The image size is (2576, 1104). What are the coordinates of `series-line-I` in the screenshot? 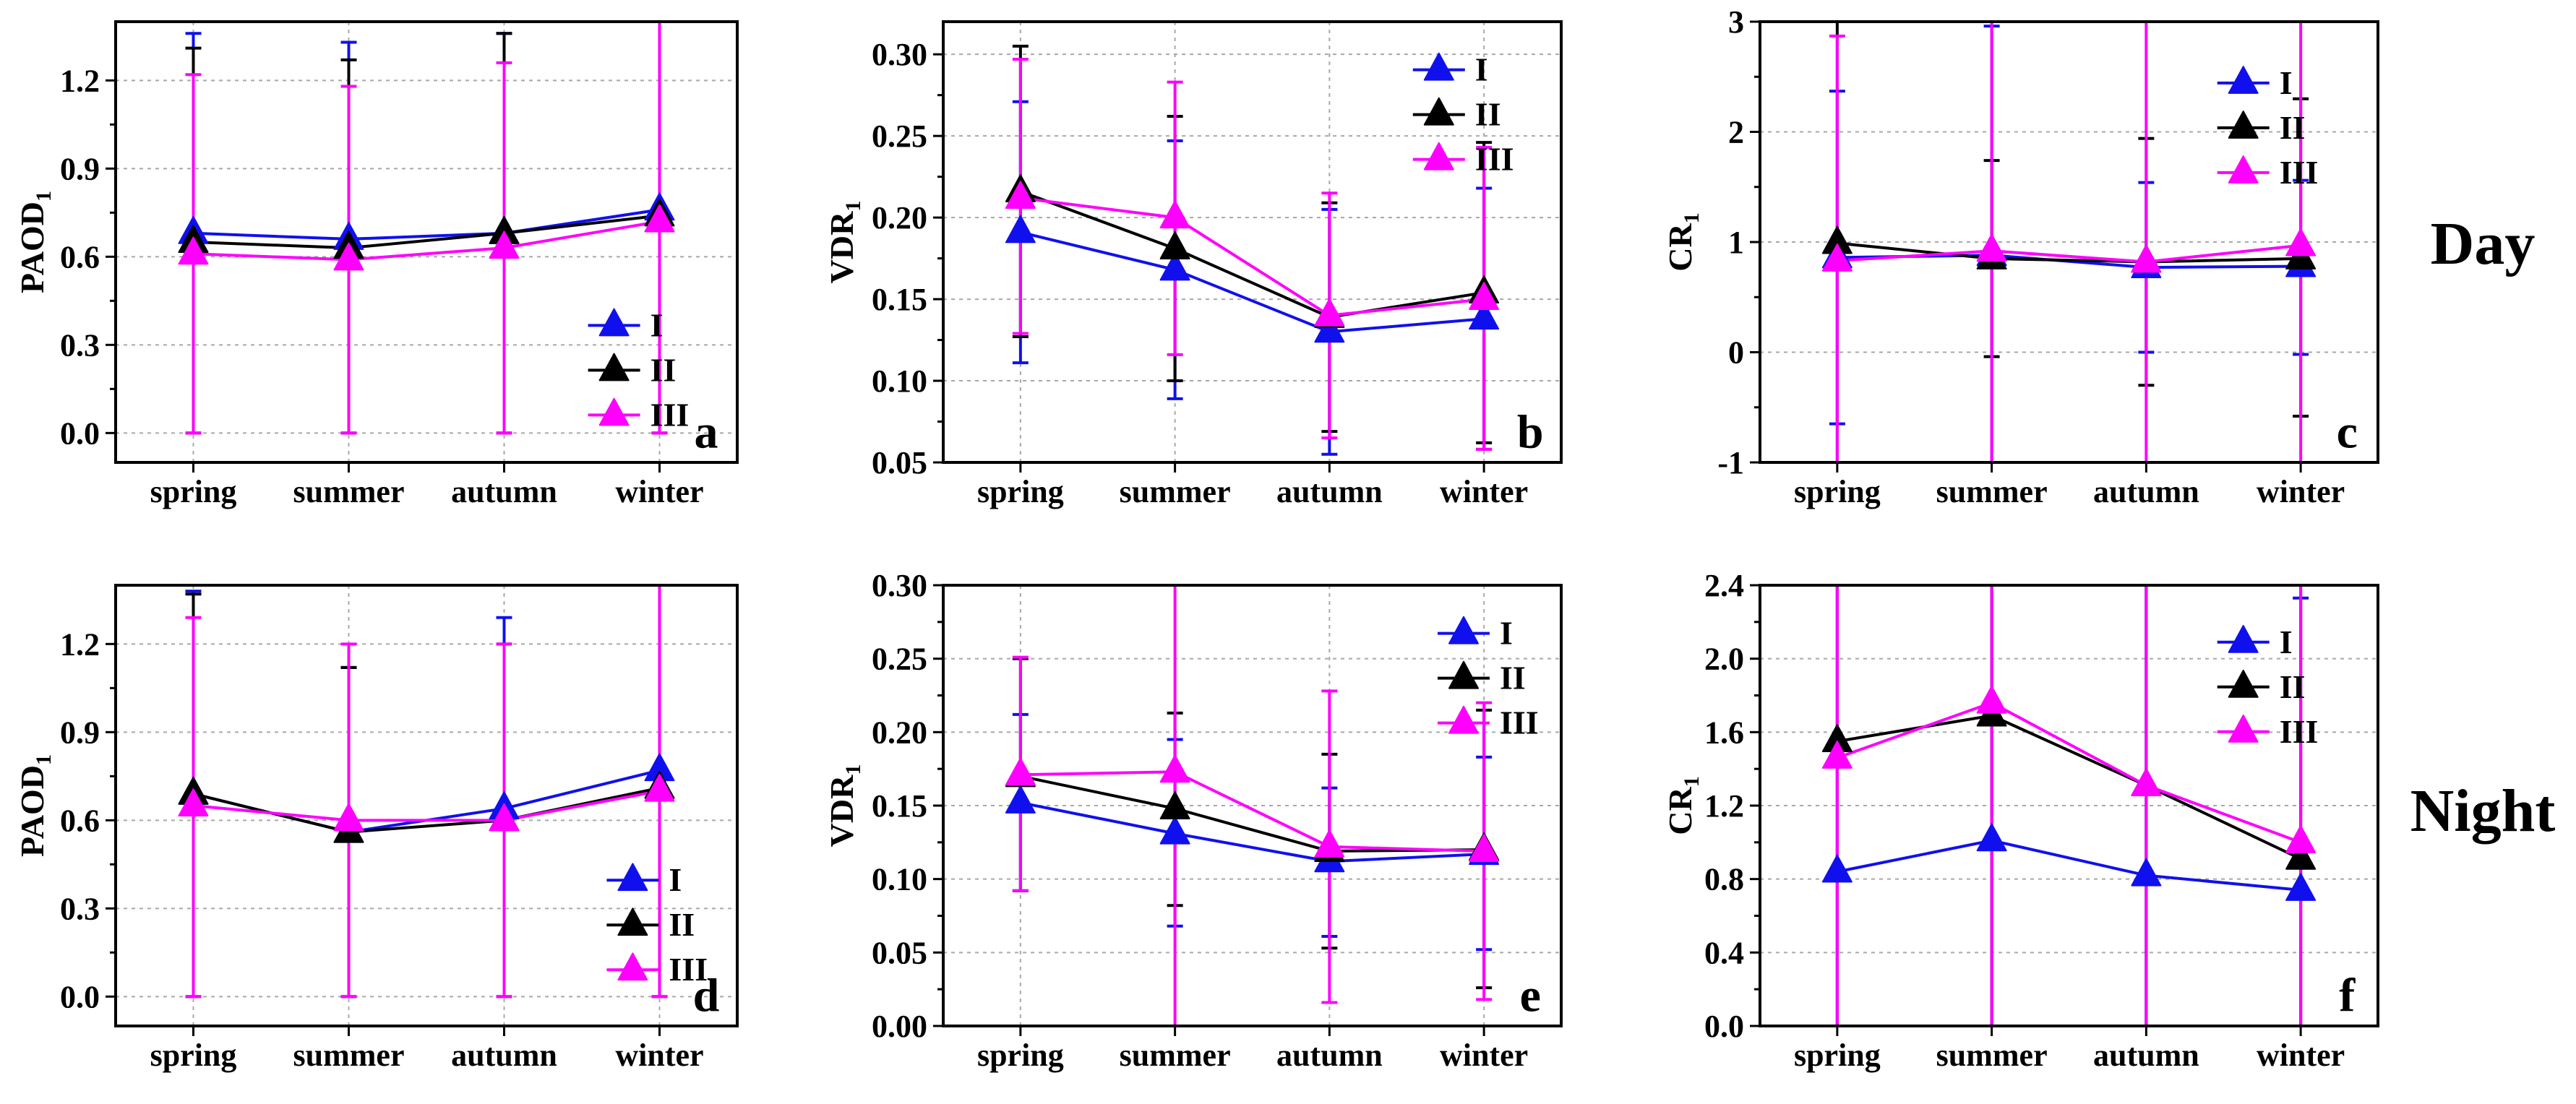 It's located at (1252, 832).